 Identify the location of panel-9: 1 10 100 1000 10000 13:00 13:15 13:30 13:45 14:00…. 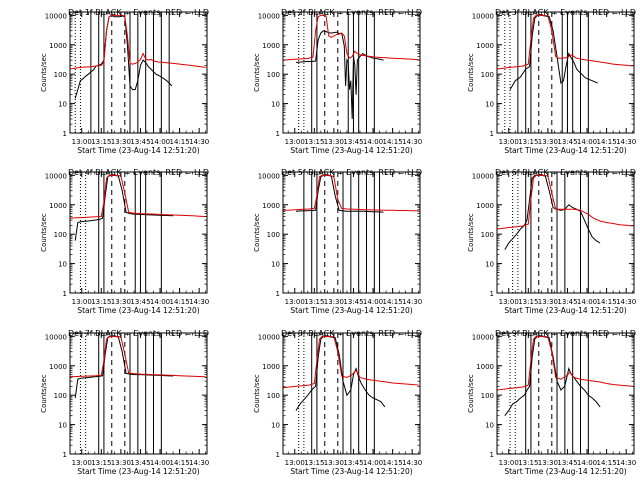
(551, 402).